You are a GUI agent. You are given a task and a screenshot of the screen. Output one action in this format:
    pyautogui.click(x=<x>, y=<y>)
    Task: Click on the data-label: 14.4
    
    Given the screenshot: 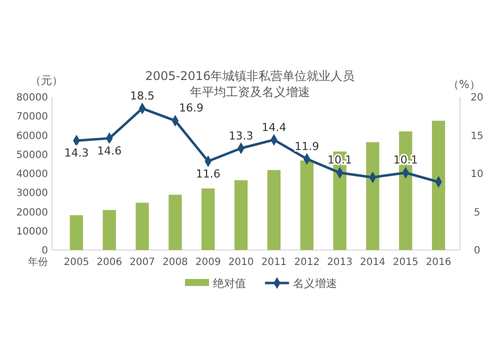 What is the action you would take?
    pyautogui.click(x=274, y=127)
    